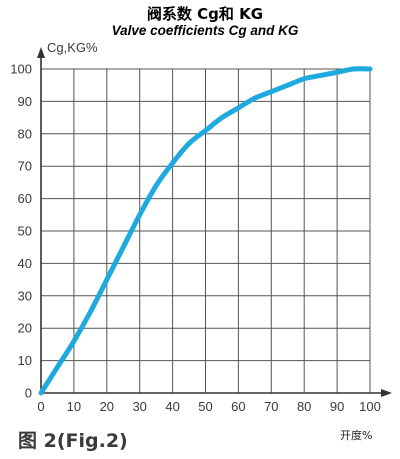 The width and height of the screenshot is (400, 459). Describe the element at coordinates (25, 231) in the screenshot. I see `y-tick-label: 50` at that location.